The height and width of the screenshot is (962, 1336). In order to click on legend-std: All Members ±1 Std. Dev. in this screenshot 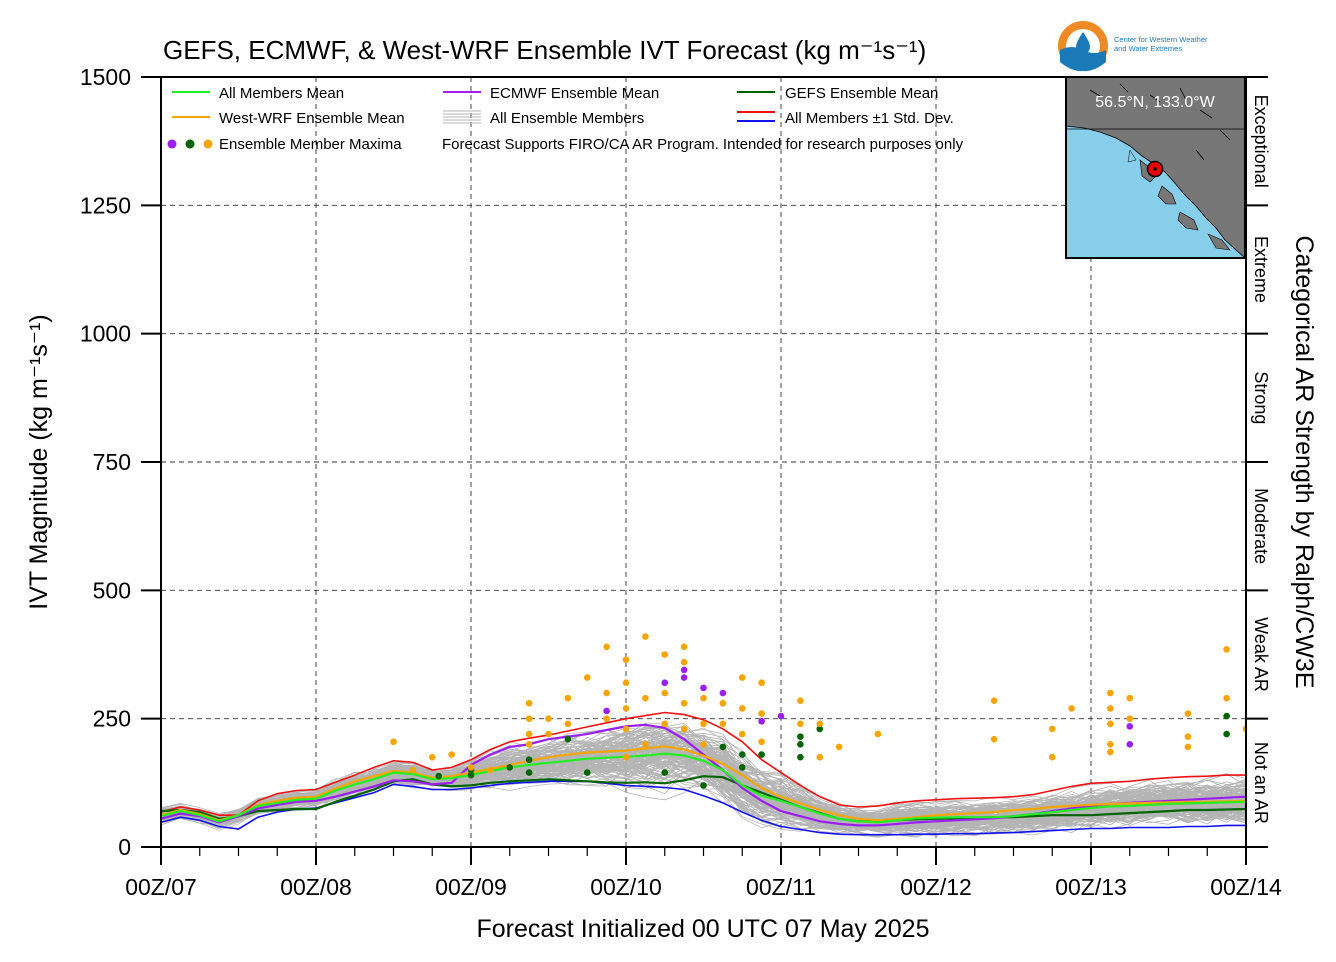, I will do `click(869, 118)`.